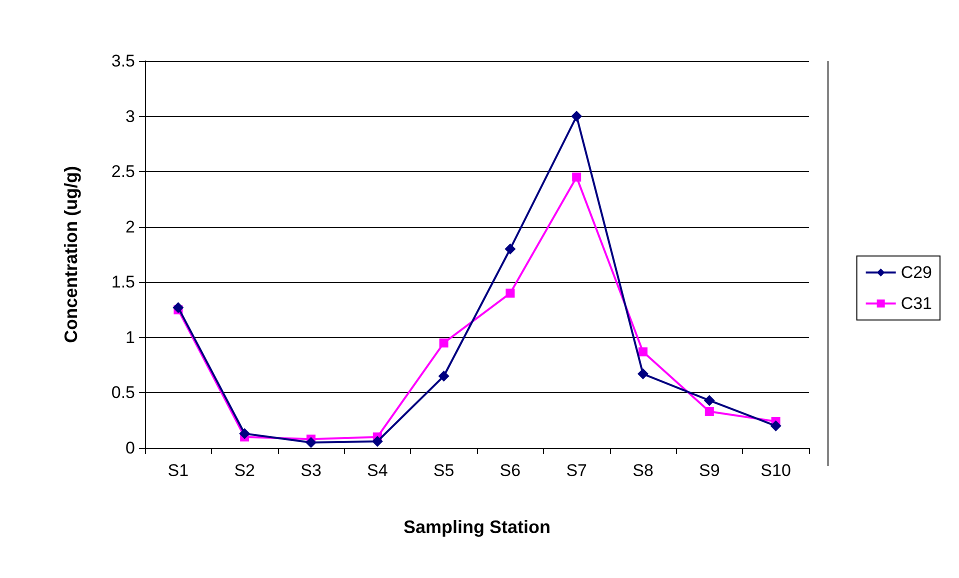 This screenshot has height=578, width=959. I want to click on y-tick-label: 1.5, so click(123, 282).